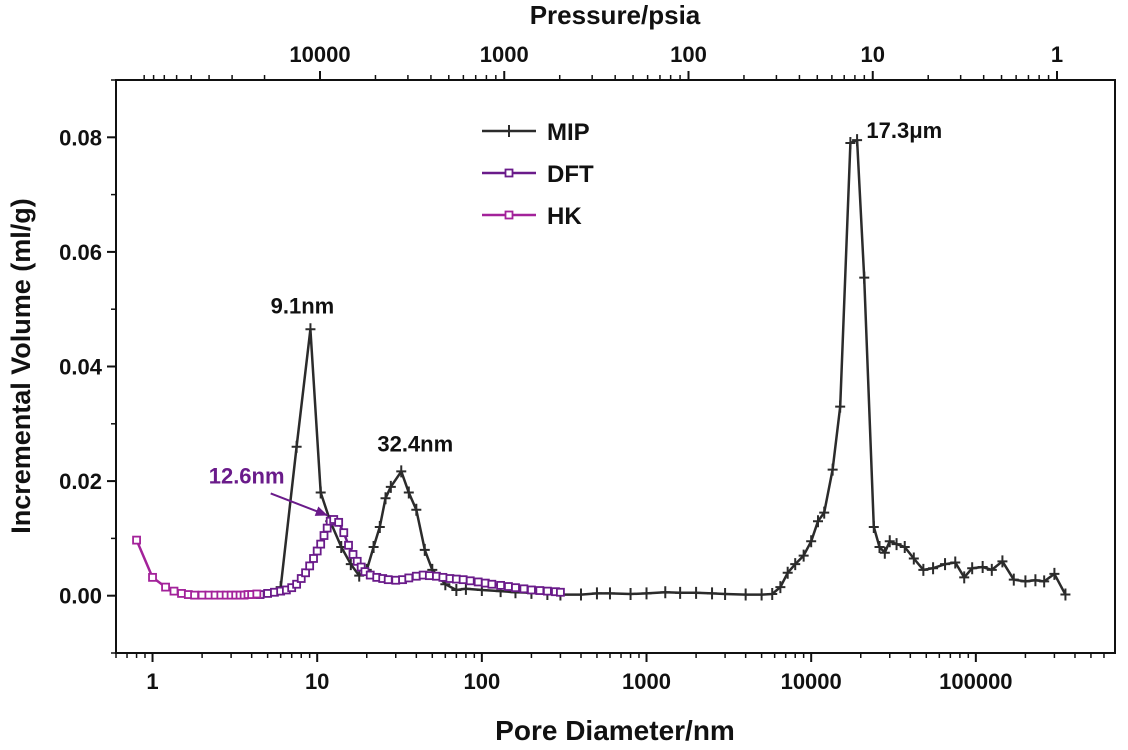  Describe the element at coordinates (247, 475) in the screenshot. I see `annotation-label: 12.6nm` at that location.